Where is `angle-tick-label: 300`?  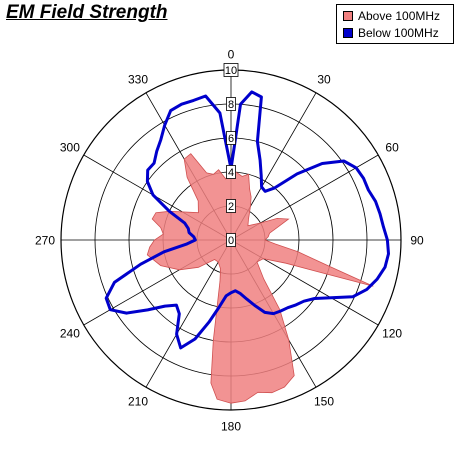
angle-tick-label: 300 is located at coordinates (70, 148).